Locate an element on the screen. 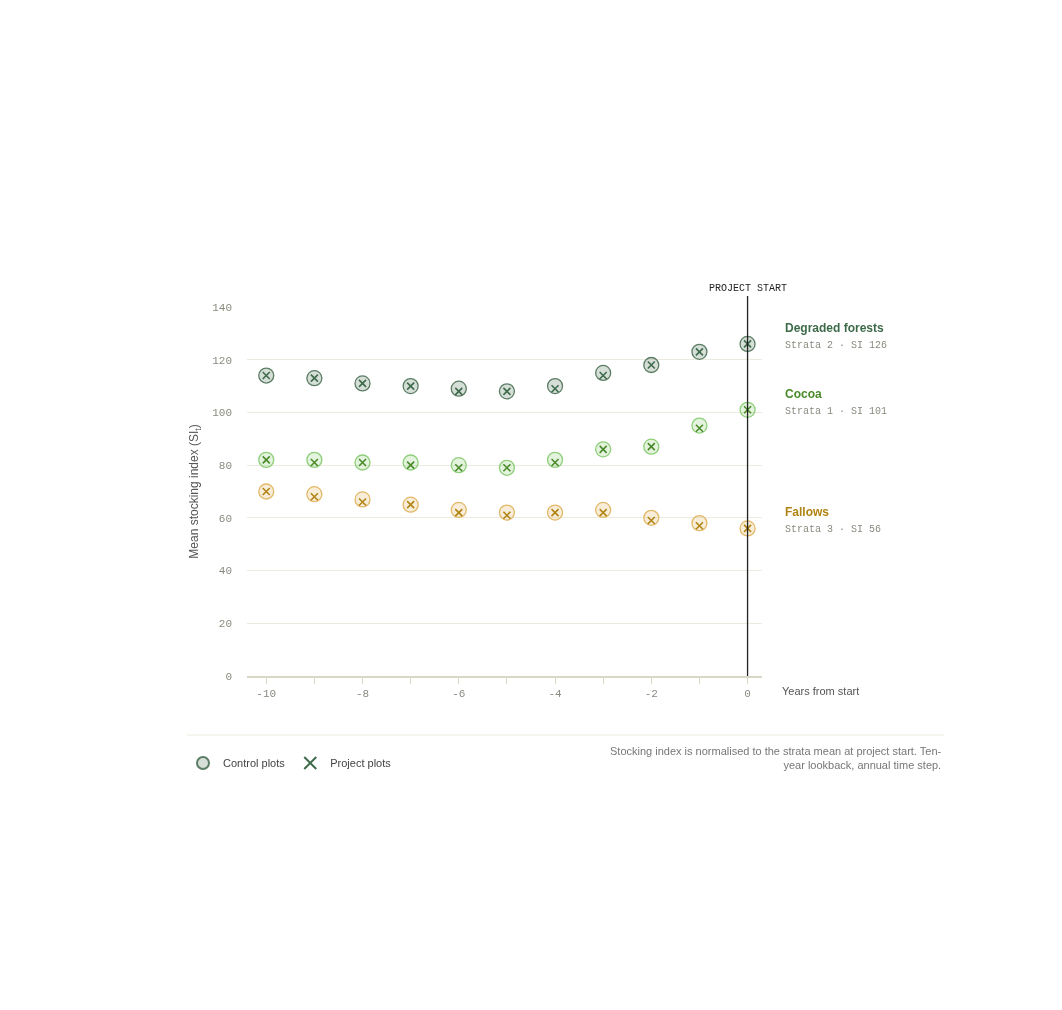 Image resolution: width=1062 pixels, height=1010 pixels. y-tick-label: 40 is located at coordinates (225, 571).